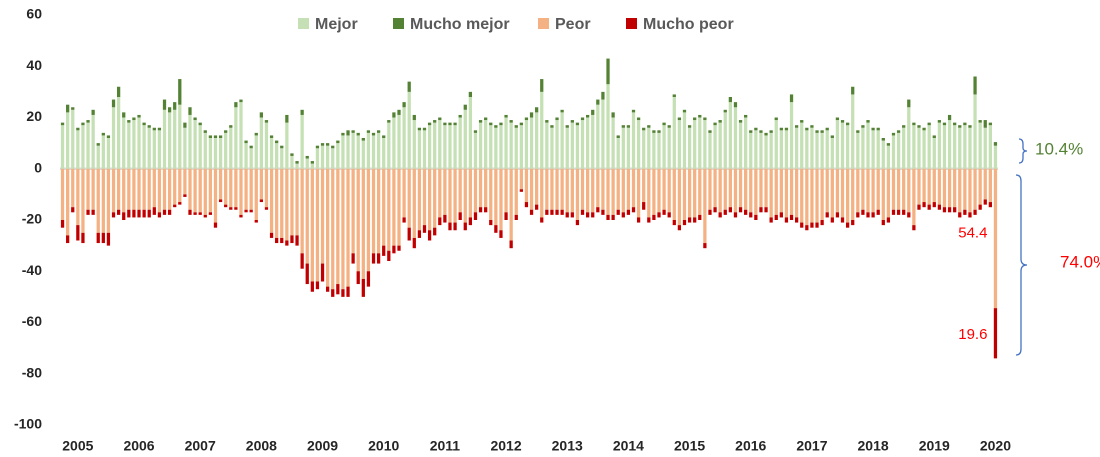  What do you see at coordinates (138, 446) in the screenshot?
I see `x-tick-label: 2006` at bounding box center [138, 446].